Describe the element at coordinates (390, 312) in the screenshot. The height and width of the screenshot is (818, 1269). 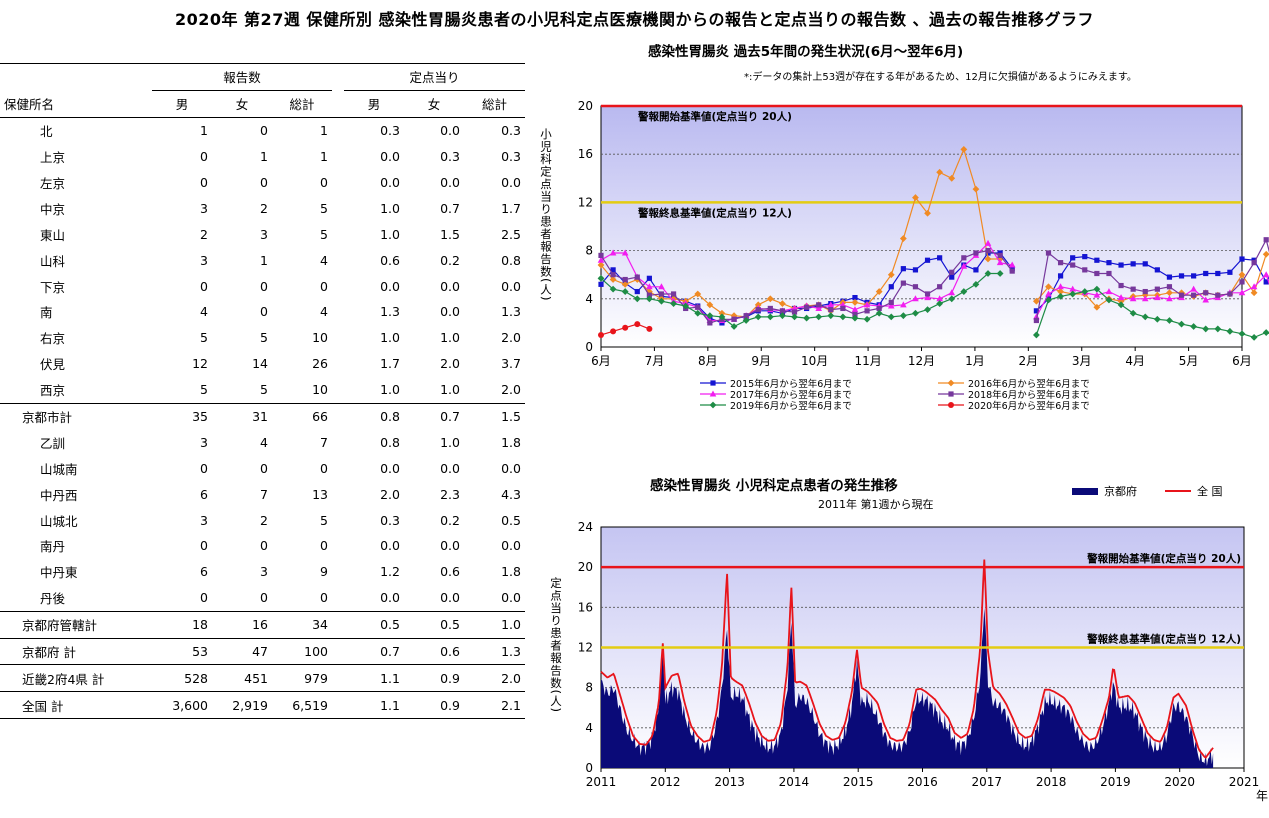
I see `per-sentinel-male: 1.3` at that location.